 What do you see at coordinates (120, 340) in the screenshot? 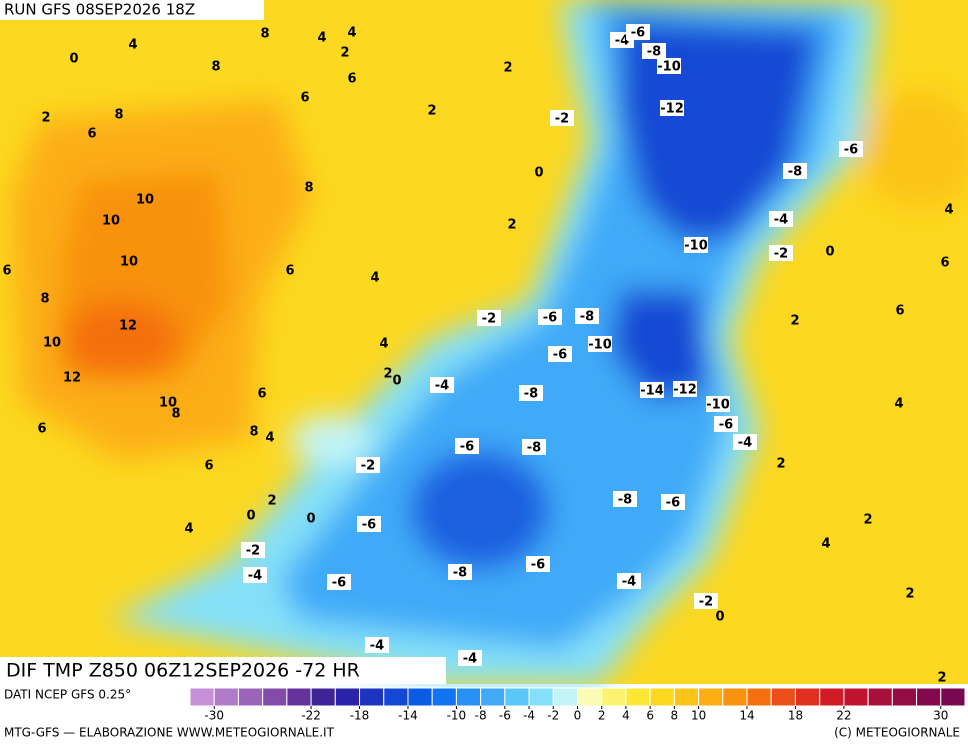
I see `warm-max` at bounding box center [120, 340].